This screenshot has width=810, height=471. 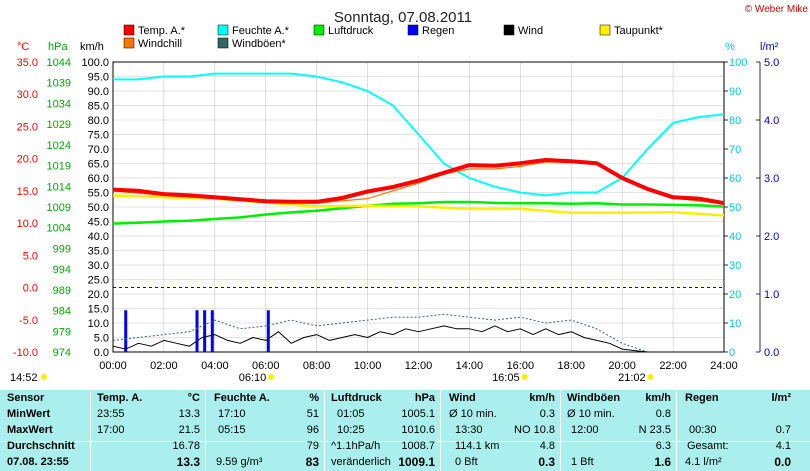 I want to click on pressure-tick-label: 1004, so click(x=59, y=229).